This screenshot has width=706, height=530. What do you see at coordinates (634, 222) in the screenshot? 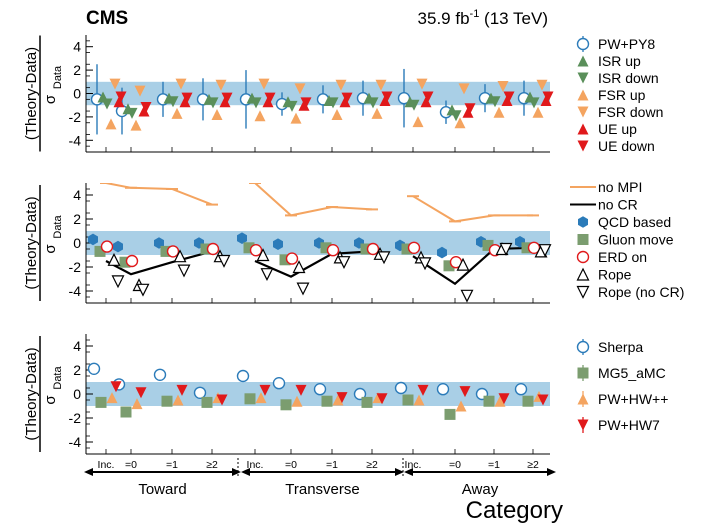
I see `legend-label: QCD based` at bounding box center [634, 222].